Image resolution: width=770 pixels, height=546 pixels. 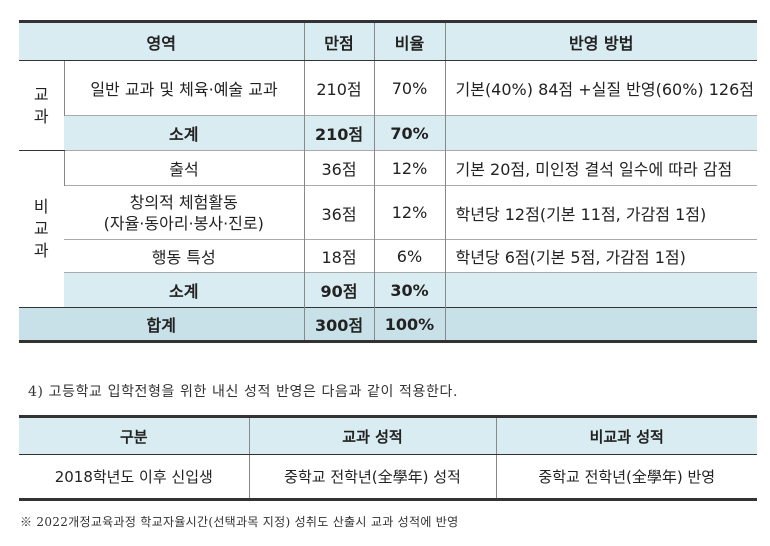 I want to click on header-subject-grade: 교과 성적, so click(x=372, y=435).